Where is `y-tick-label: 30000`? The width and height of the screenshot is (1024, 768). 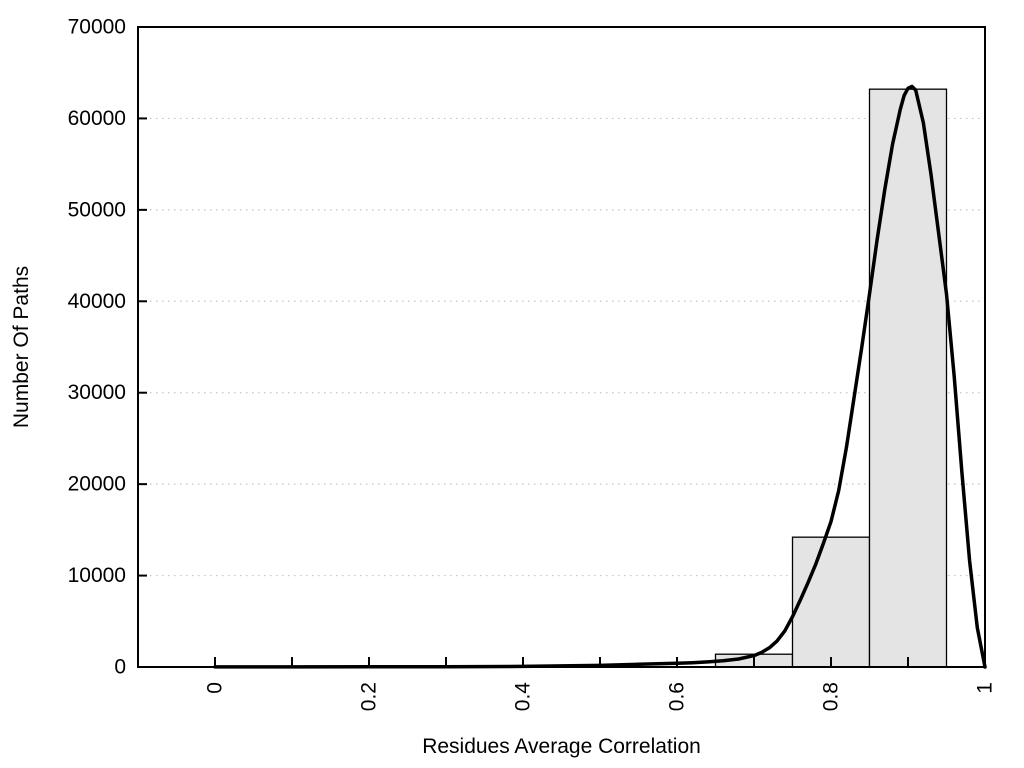 y-tick-label: 30000 is located at coordinates (97, 392).